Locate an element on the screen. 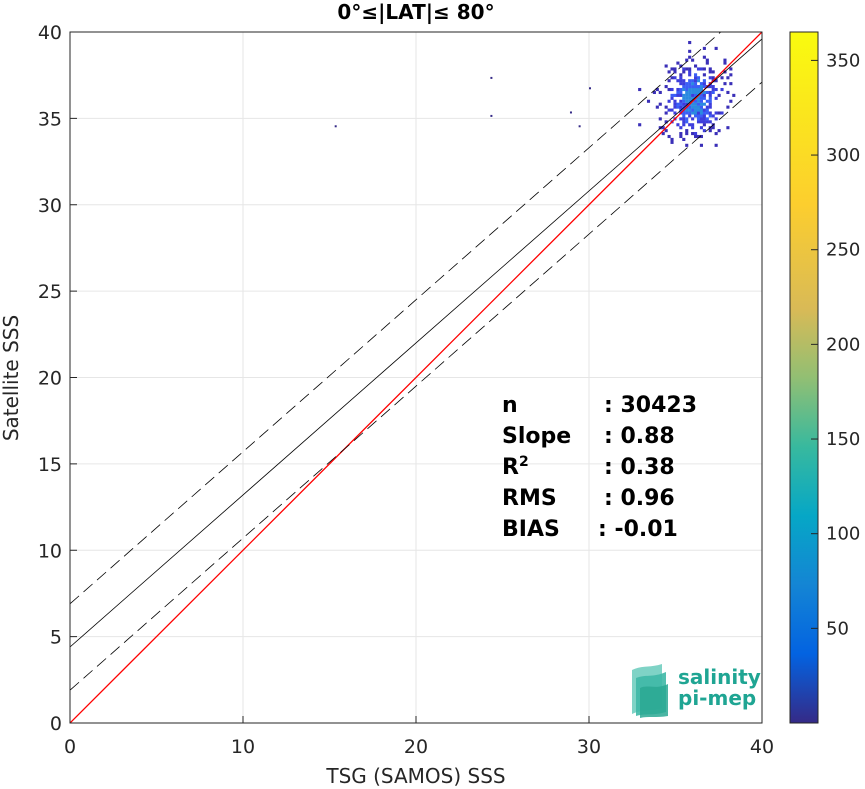  logo-line-2: pi-mep is located at coordinates (717, 698).